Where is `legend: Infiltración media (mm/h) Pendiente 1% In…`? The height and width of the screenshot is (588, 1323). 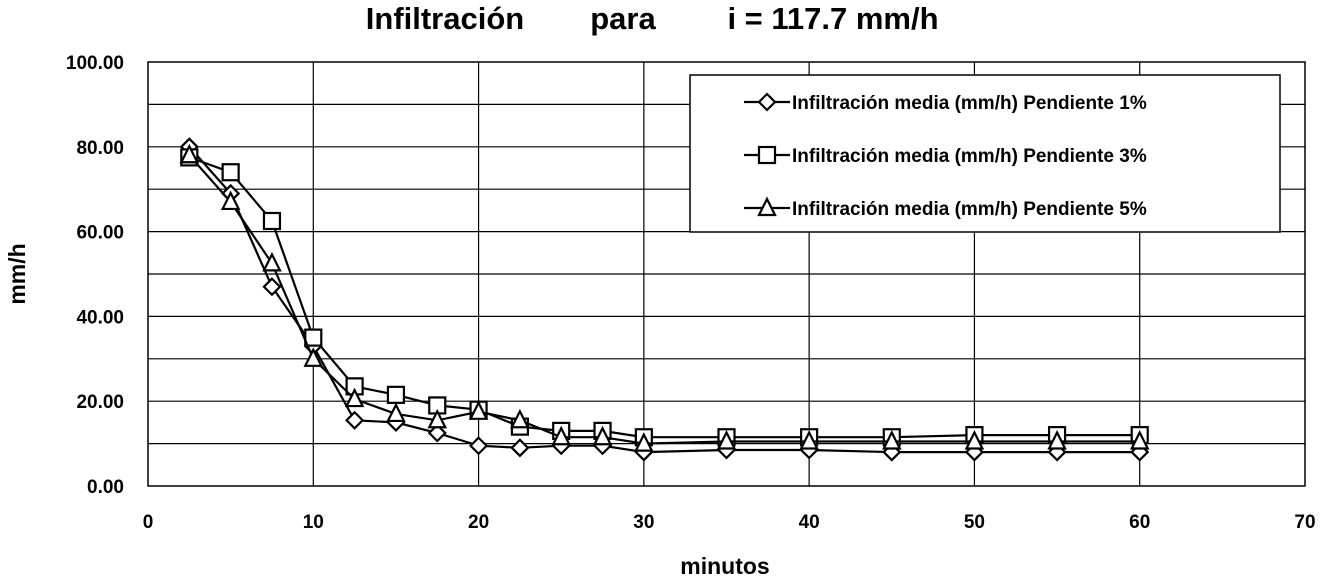 legend: Infiltración media (mm/h) Pendiente 1% In… is located at coordinates (985, 153).